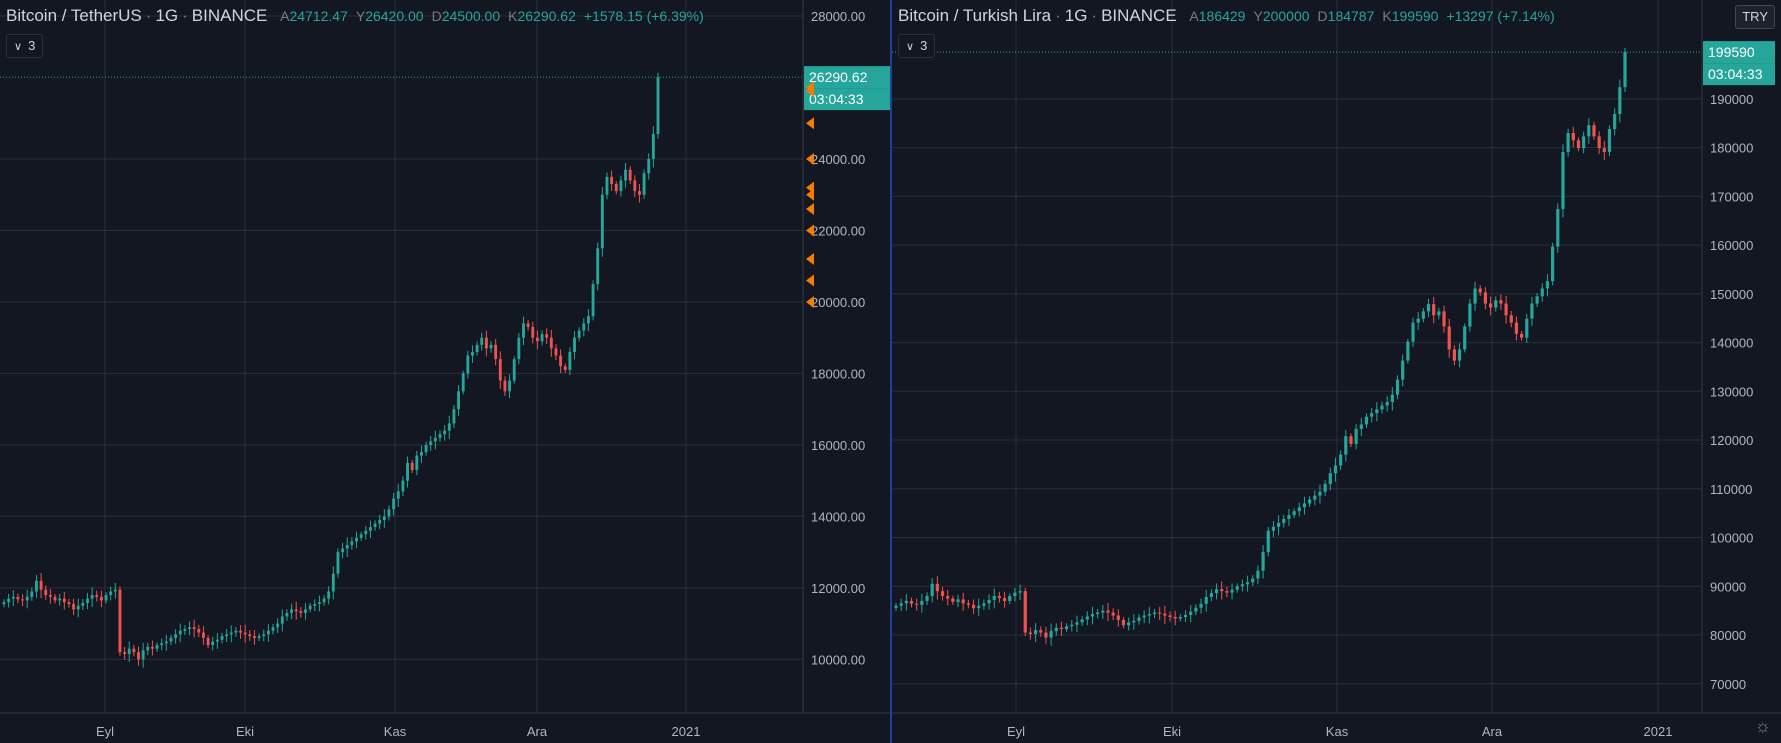 Image resolution: width=1781 pixels, height=743 pixels. What do you see at coordinates (1755, 17) in the screenshot?
I see `currency-button: TRY` at bounding box center [1755, 17].